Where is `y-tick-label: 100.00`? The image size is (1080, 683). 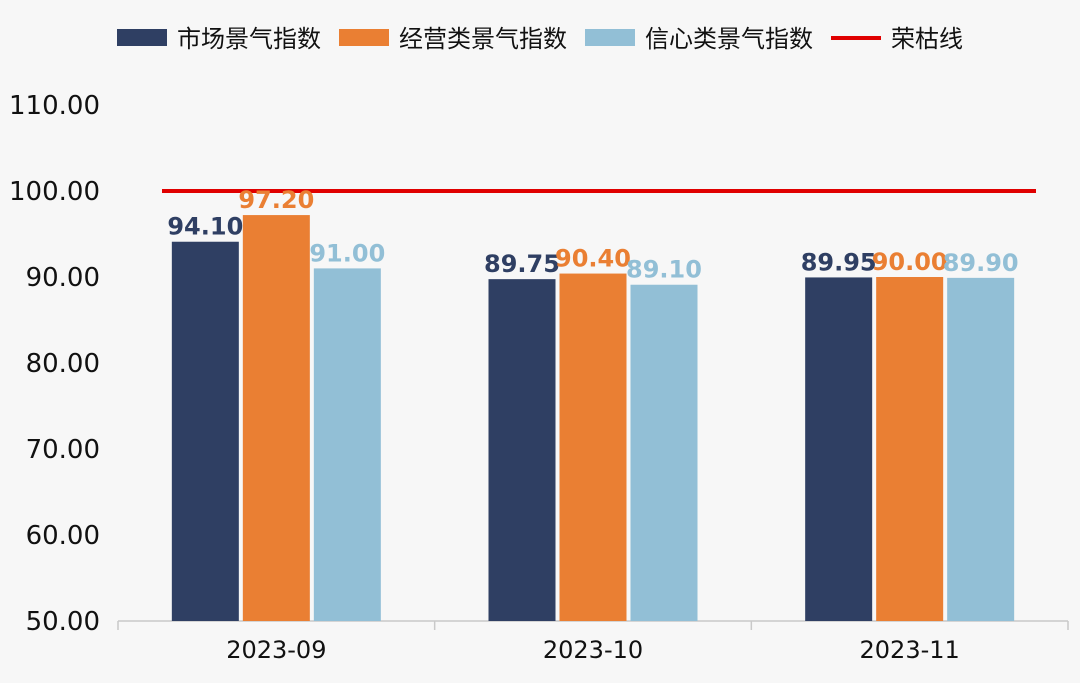 y-tick-label: 100.00 is located at coordinates (54, 192).